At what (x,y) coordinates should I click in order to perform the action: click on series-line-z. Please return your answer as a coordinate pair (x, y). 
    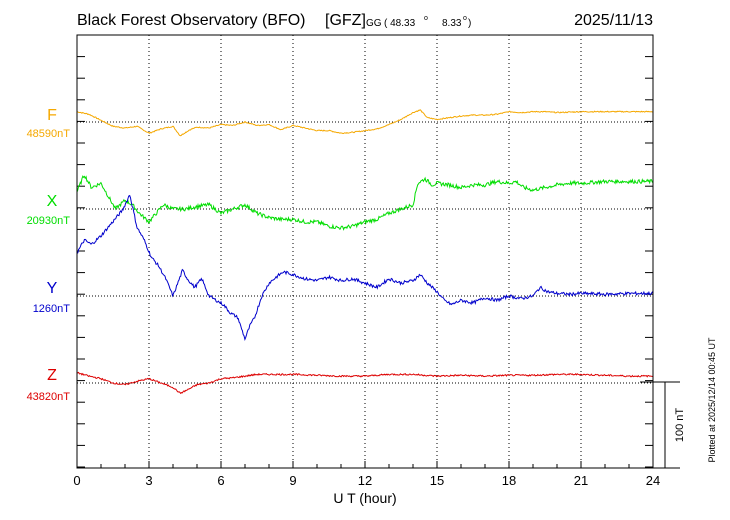
    Looking at the image, I should click on (365, 383).